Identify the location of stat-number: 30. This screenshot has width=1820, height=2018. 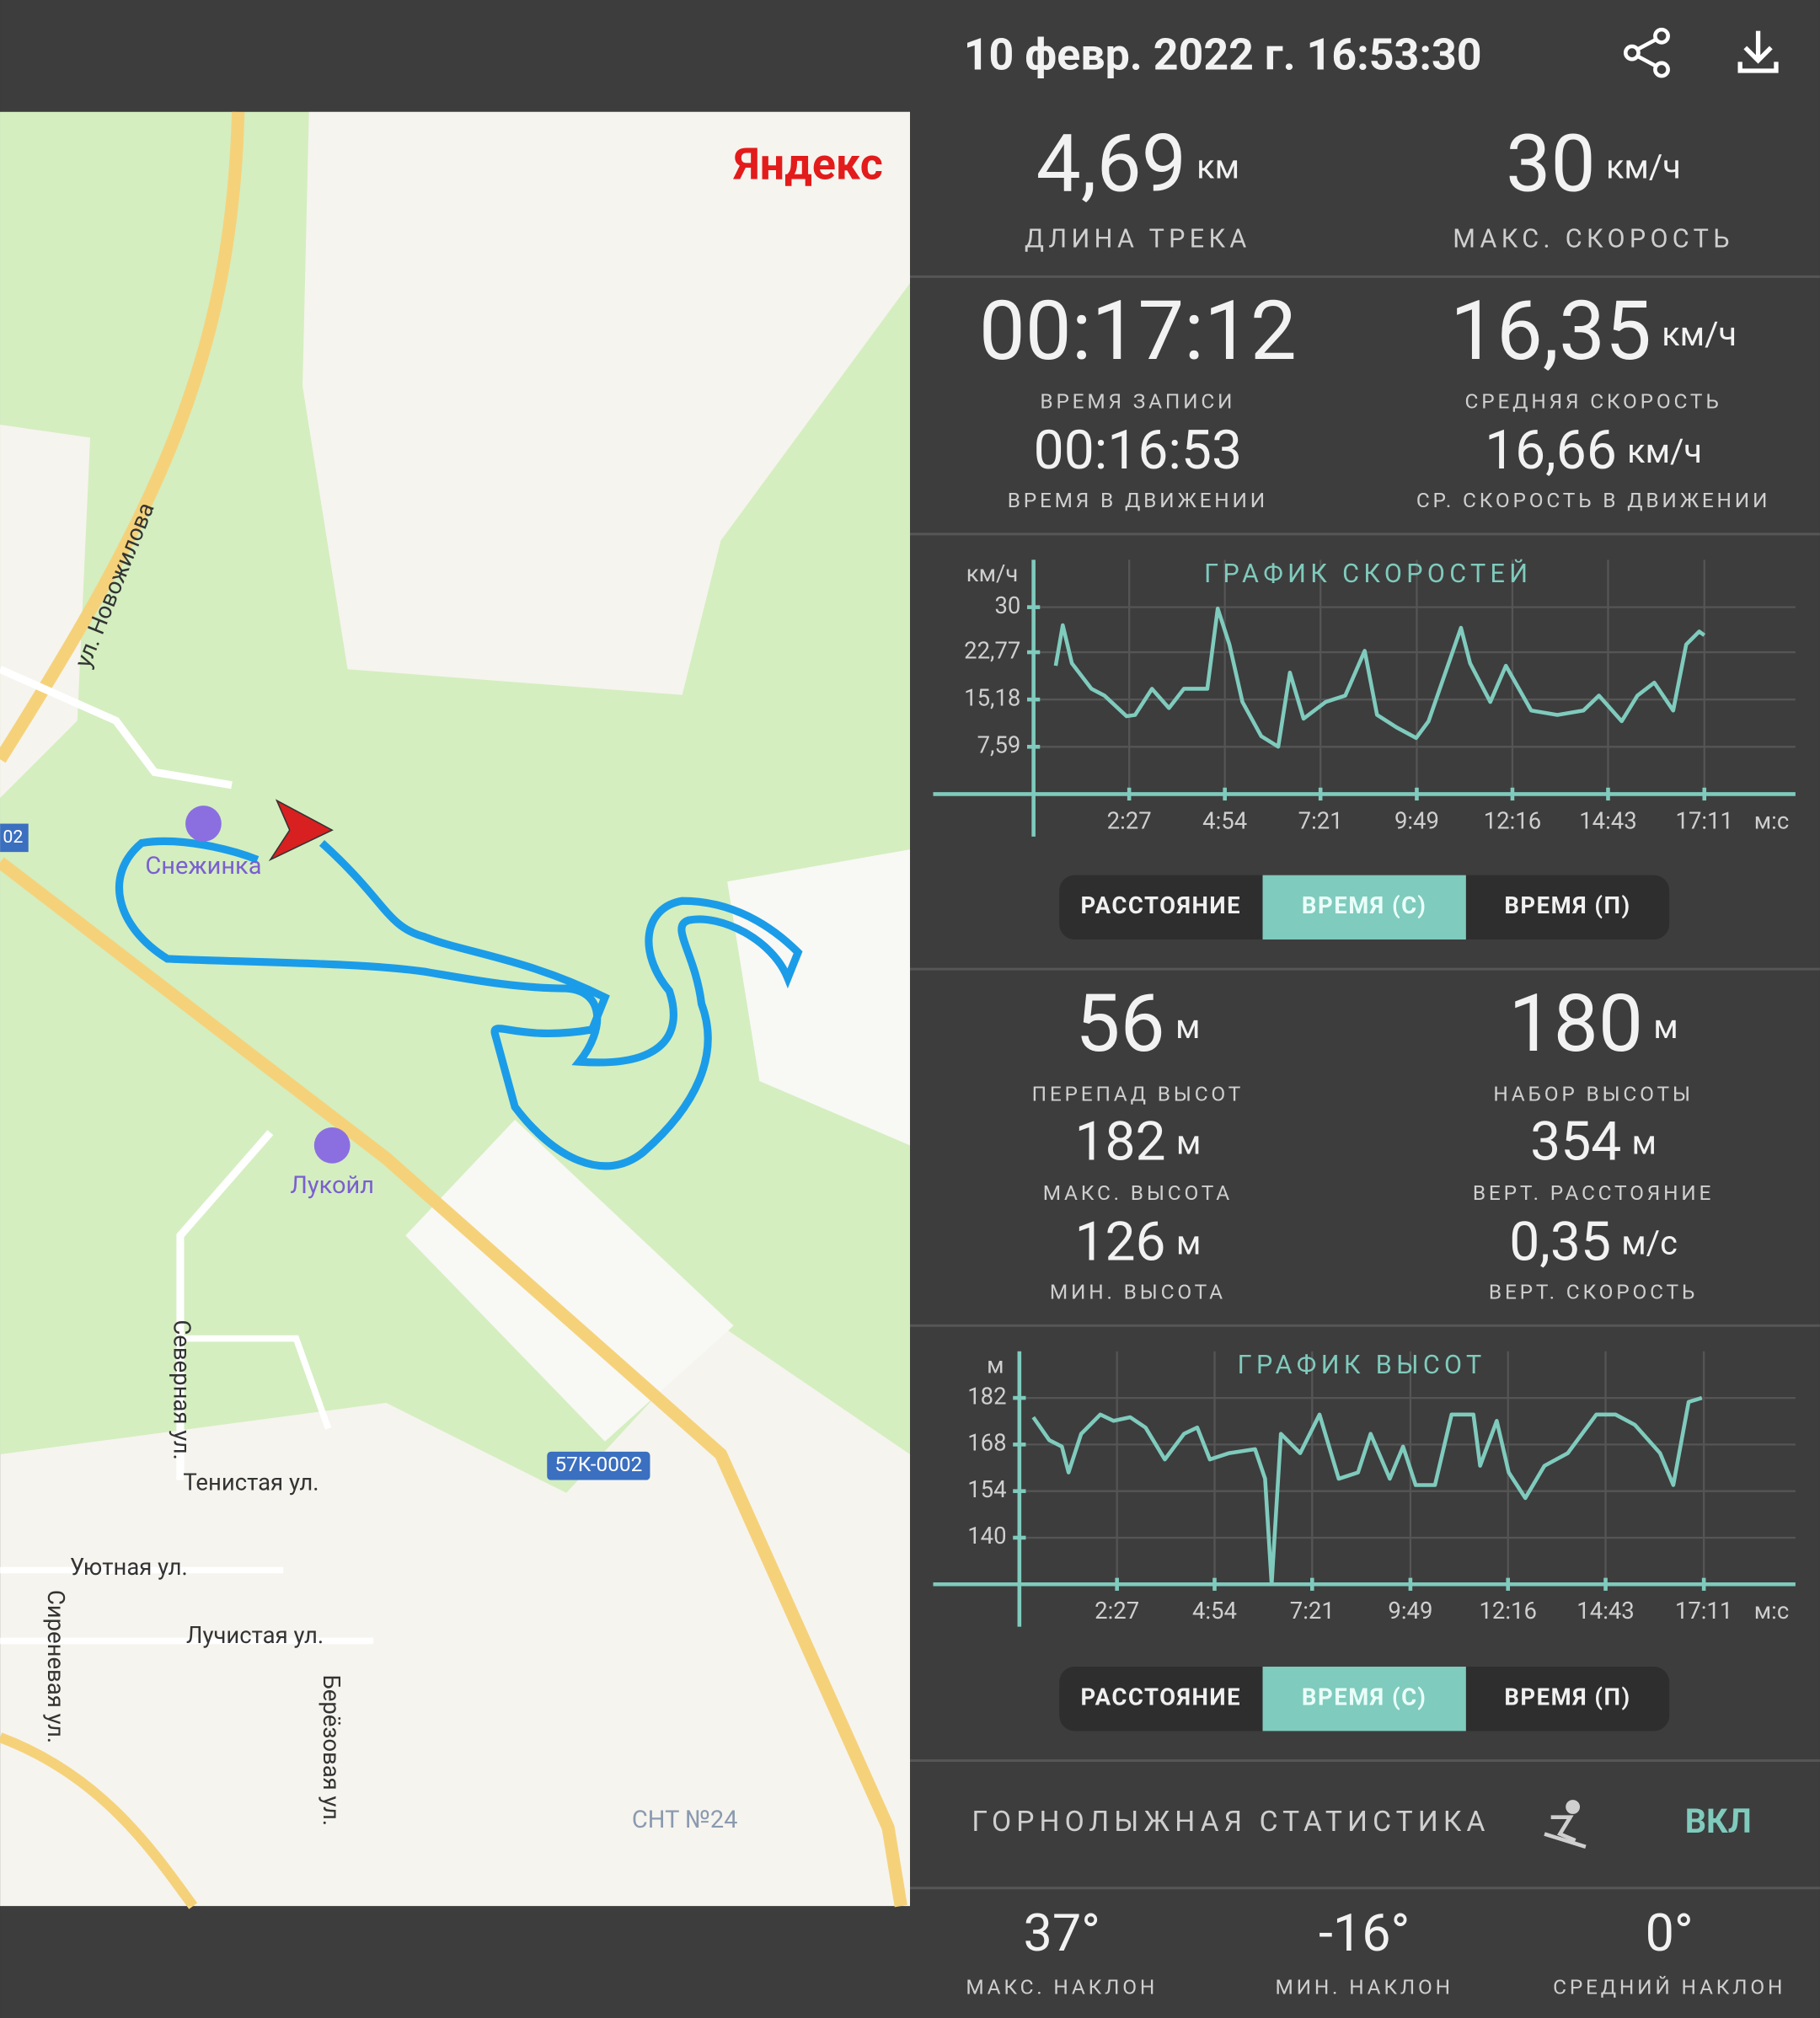
(1550, 165).